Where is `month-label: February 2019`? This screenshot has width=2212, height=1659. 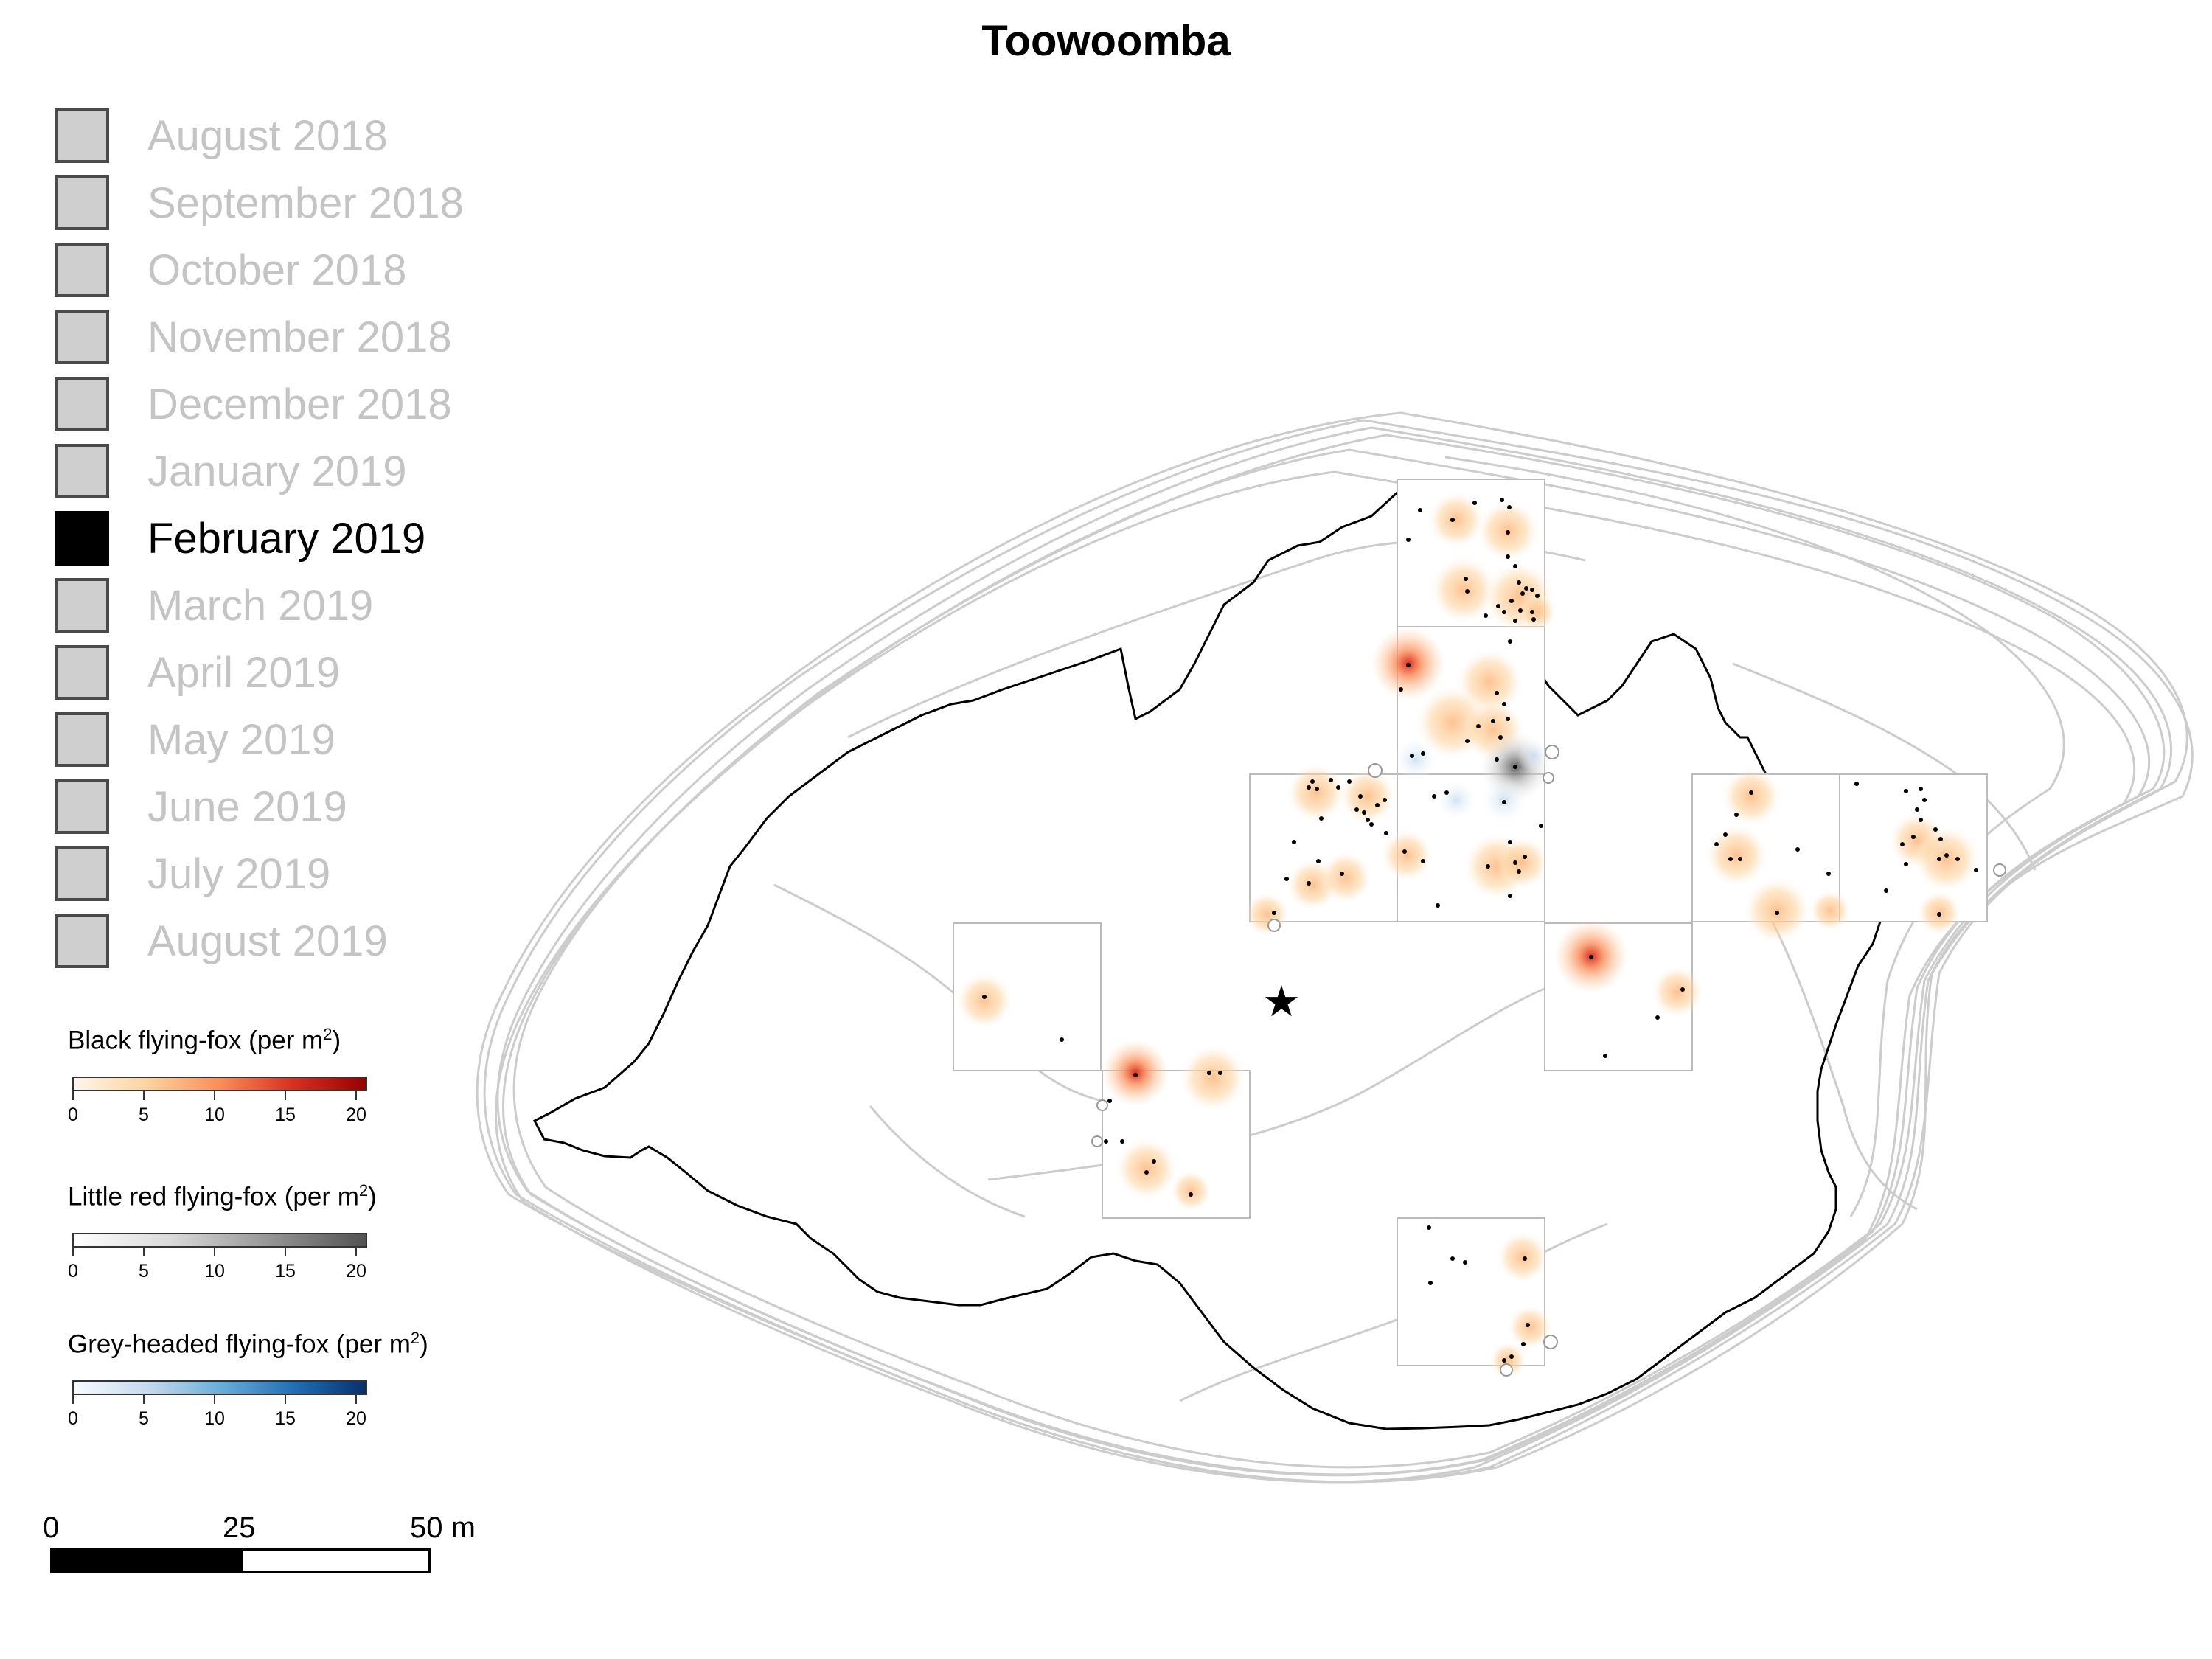 month-label: February 2019 is located at coordinates (286, 539).